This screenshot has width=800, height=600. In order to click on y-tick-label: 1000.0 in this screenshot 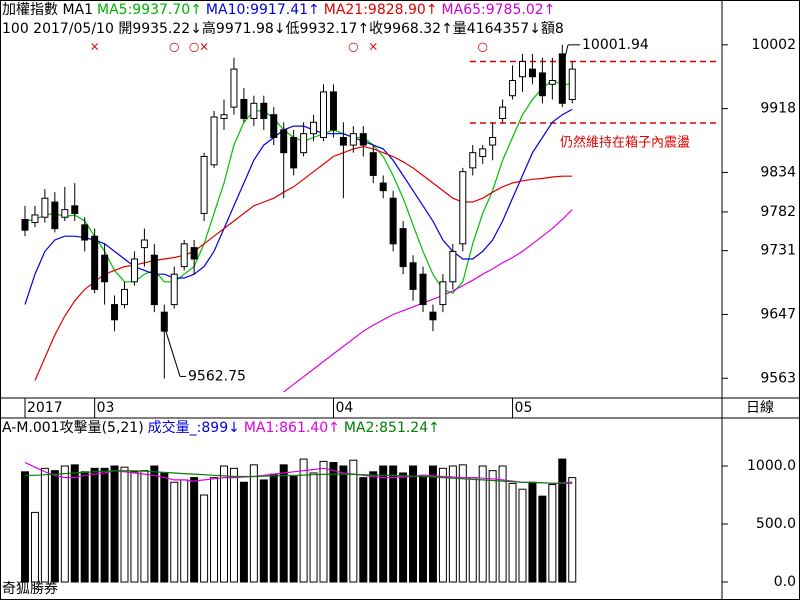, I will do `click(771, 466)`.